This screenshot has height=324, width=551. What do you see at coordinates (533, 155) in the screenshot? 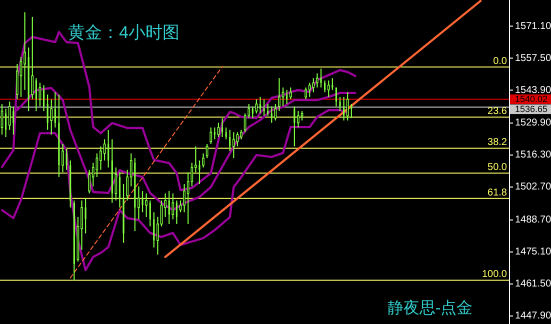
I see `y-tick-label: 1516.30` at bounding box center [533, 155].